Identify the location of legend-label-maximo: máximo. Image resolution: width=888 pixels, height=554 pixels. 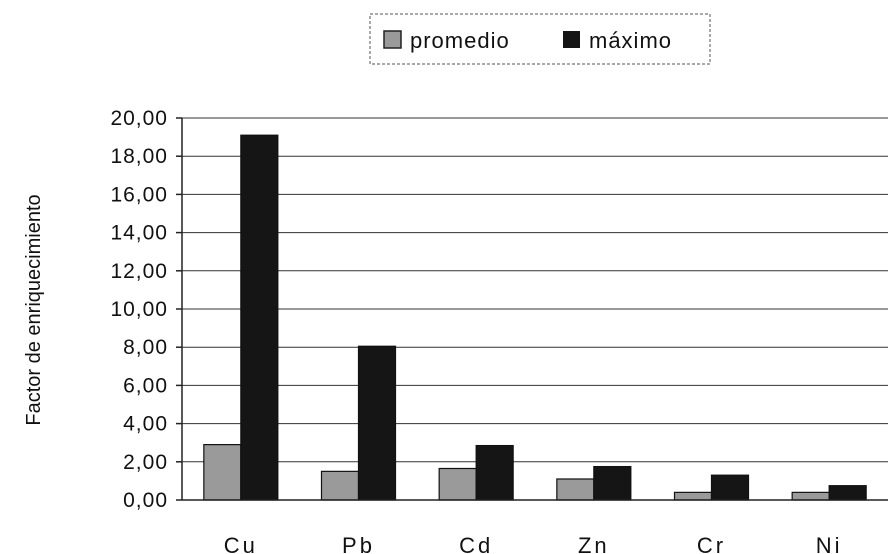
(630, 40).